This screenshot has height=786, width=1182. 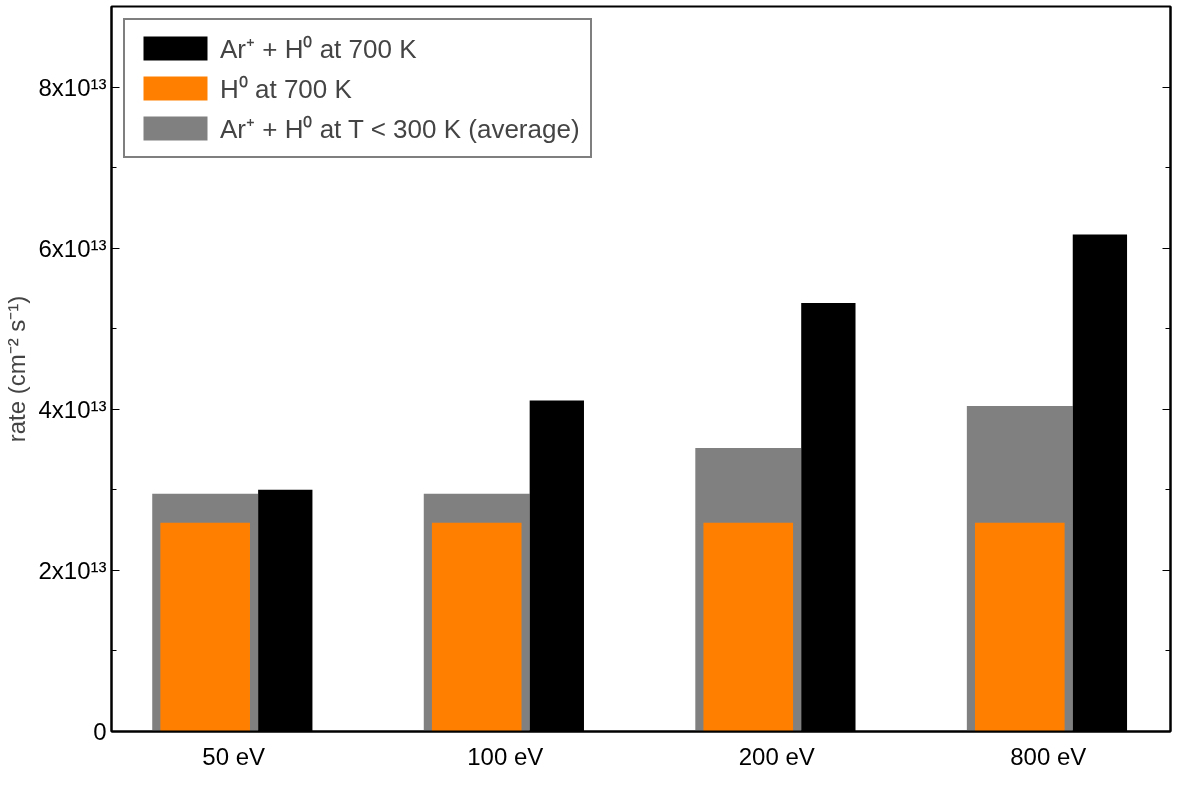 What do you see at coordinates (72, 570) in the screenshot?
I see `y-tick-label: 2x10¹³` at bounding box center [72, 570].